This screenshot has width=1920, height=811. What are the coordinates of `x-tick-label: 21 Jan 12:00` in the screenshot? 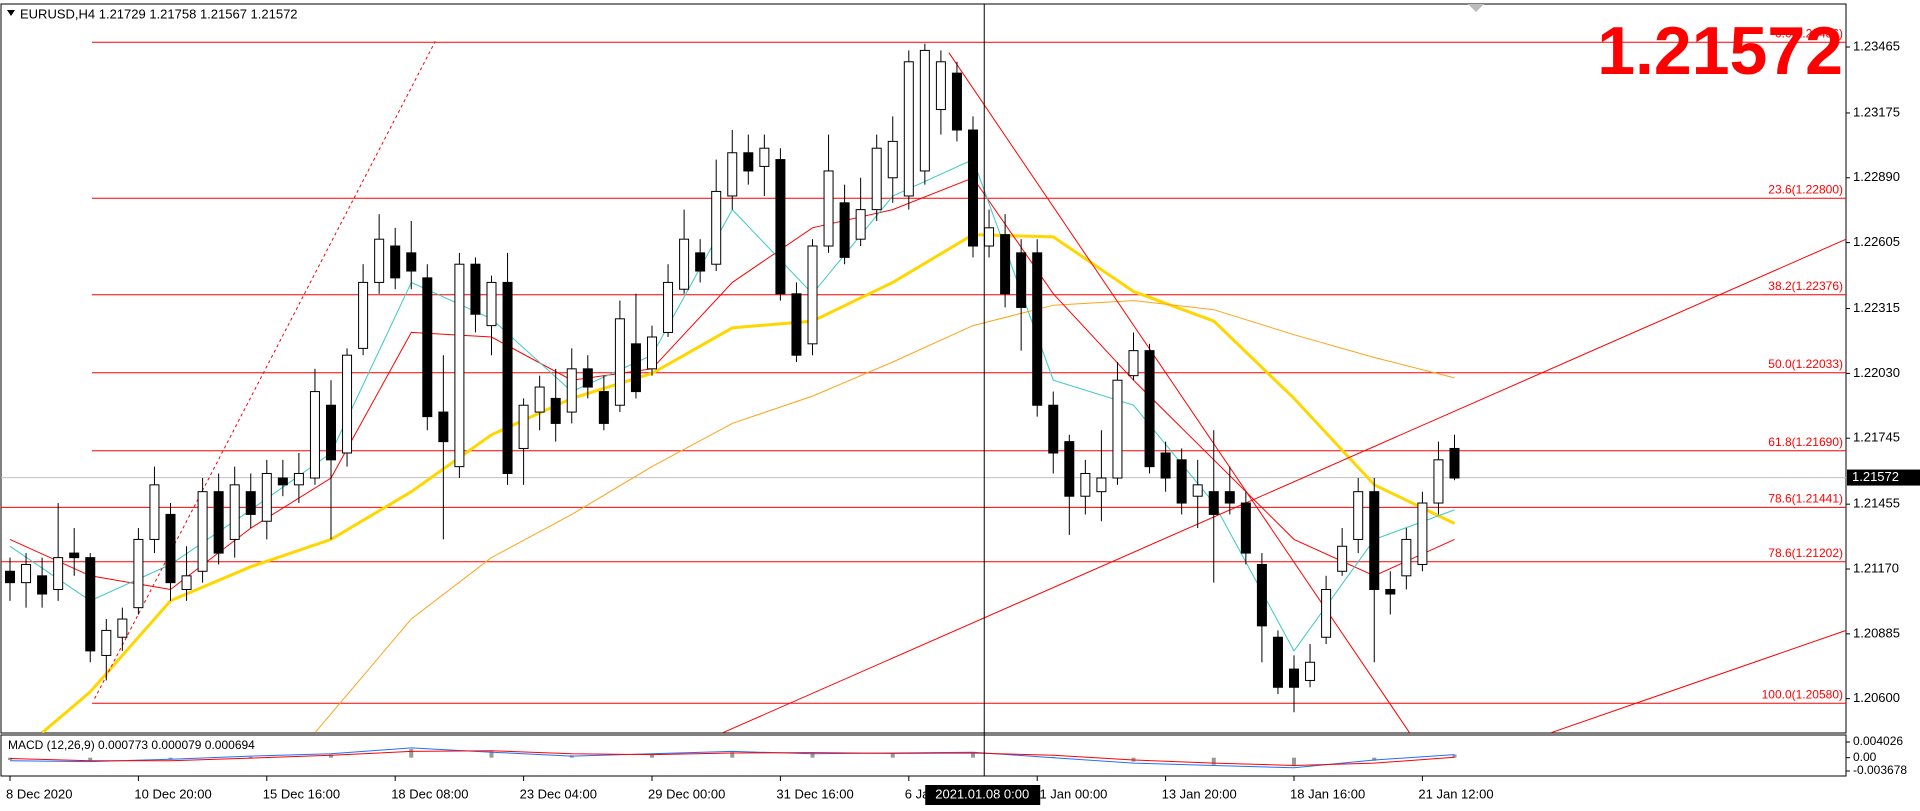 It's located at (1455, 793).